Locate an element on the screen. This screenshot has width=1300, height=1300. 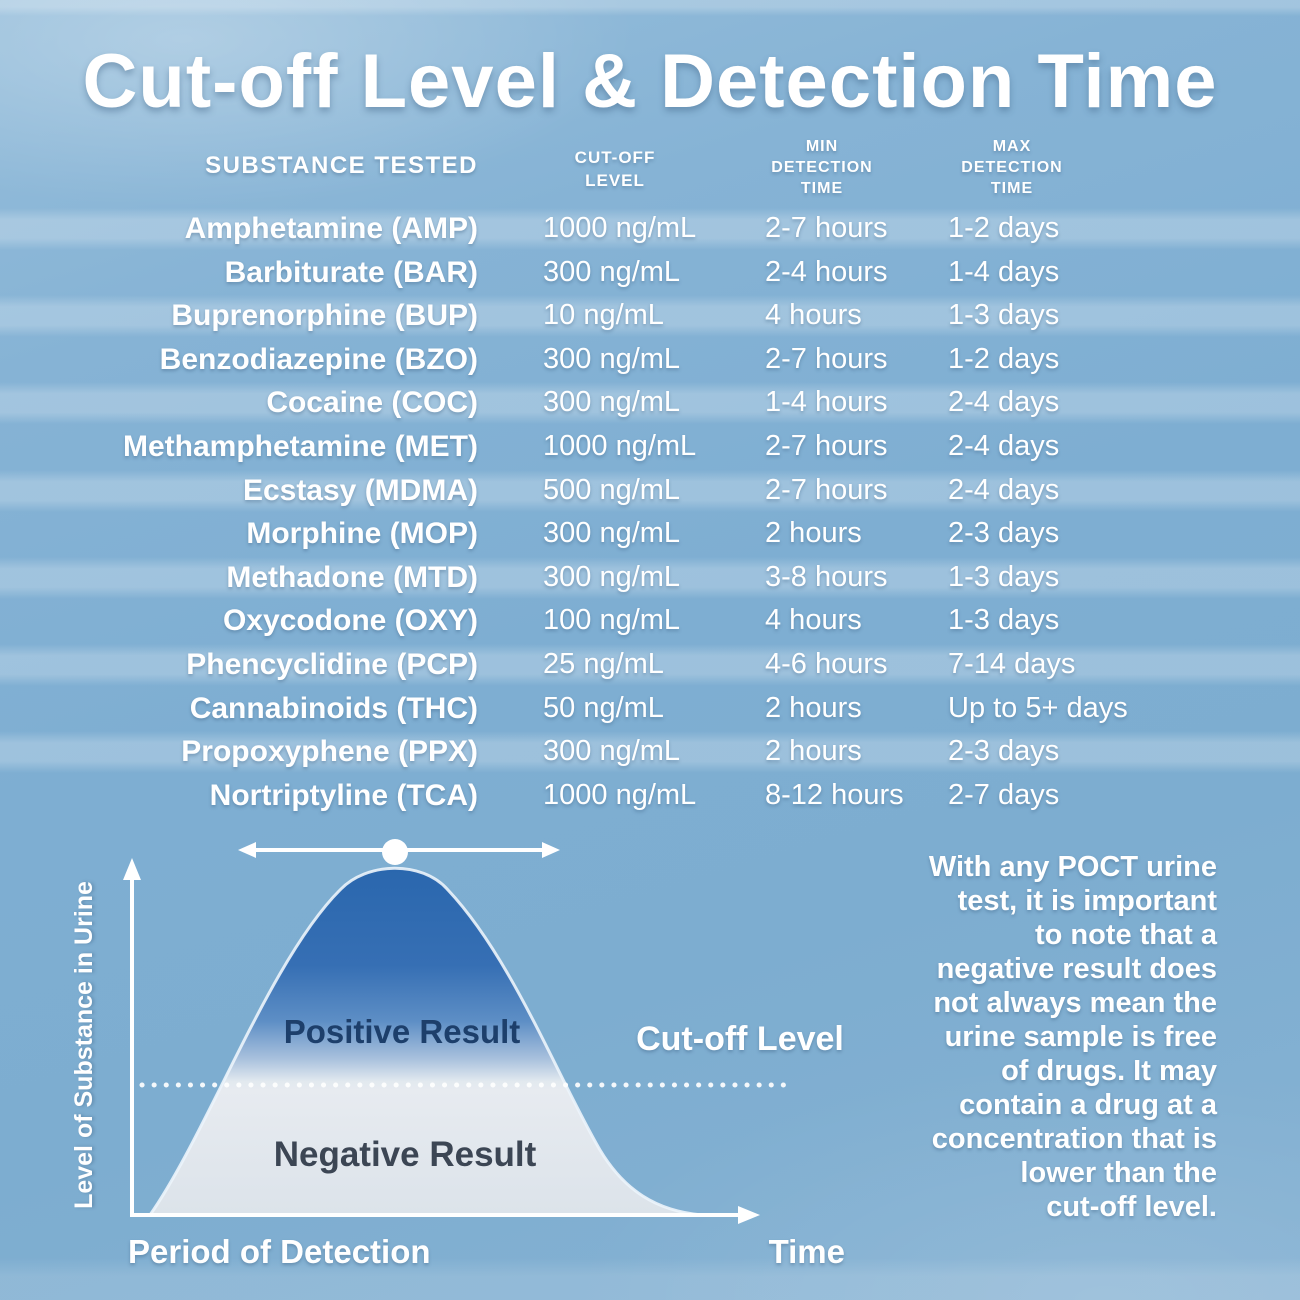
table-row: Oxycodone (OXY) 100 ng/mL 4 hours 1-3 days is located at coordinates (650, 621).